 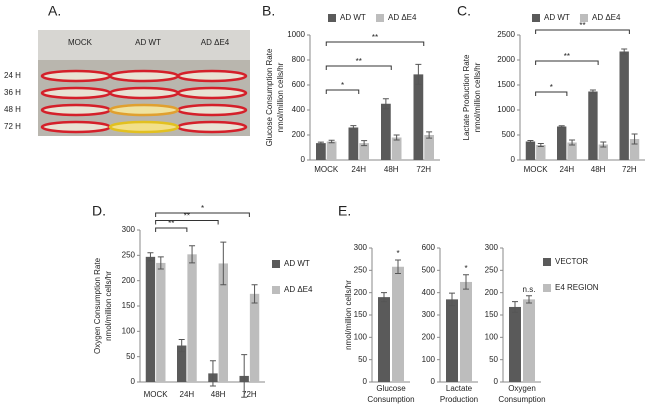 What do you see at coordinates (187, 394) in the screenshot?
I see `x-tick-label: 24H` at bounding box center [187, 394].